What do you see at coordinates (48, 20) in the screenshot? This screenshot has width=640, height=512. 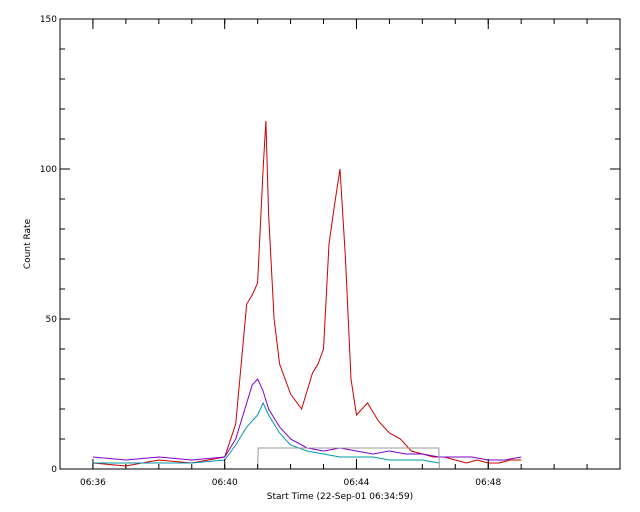 I see `y-tick-label: 150` at bounding box center [48, 20].